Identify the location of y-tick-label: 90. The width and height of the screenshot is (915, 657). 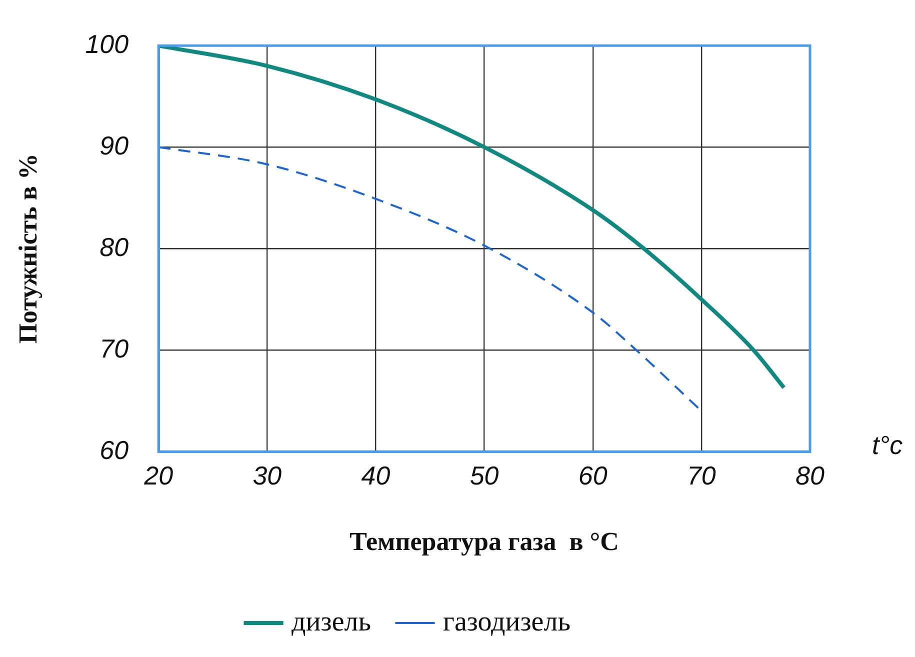
(115, 145).